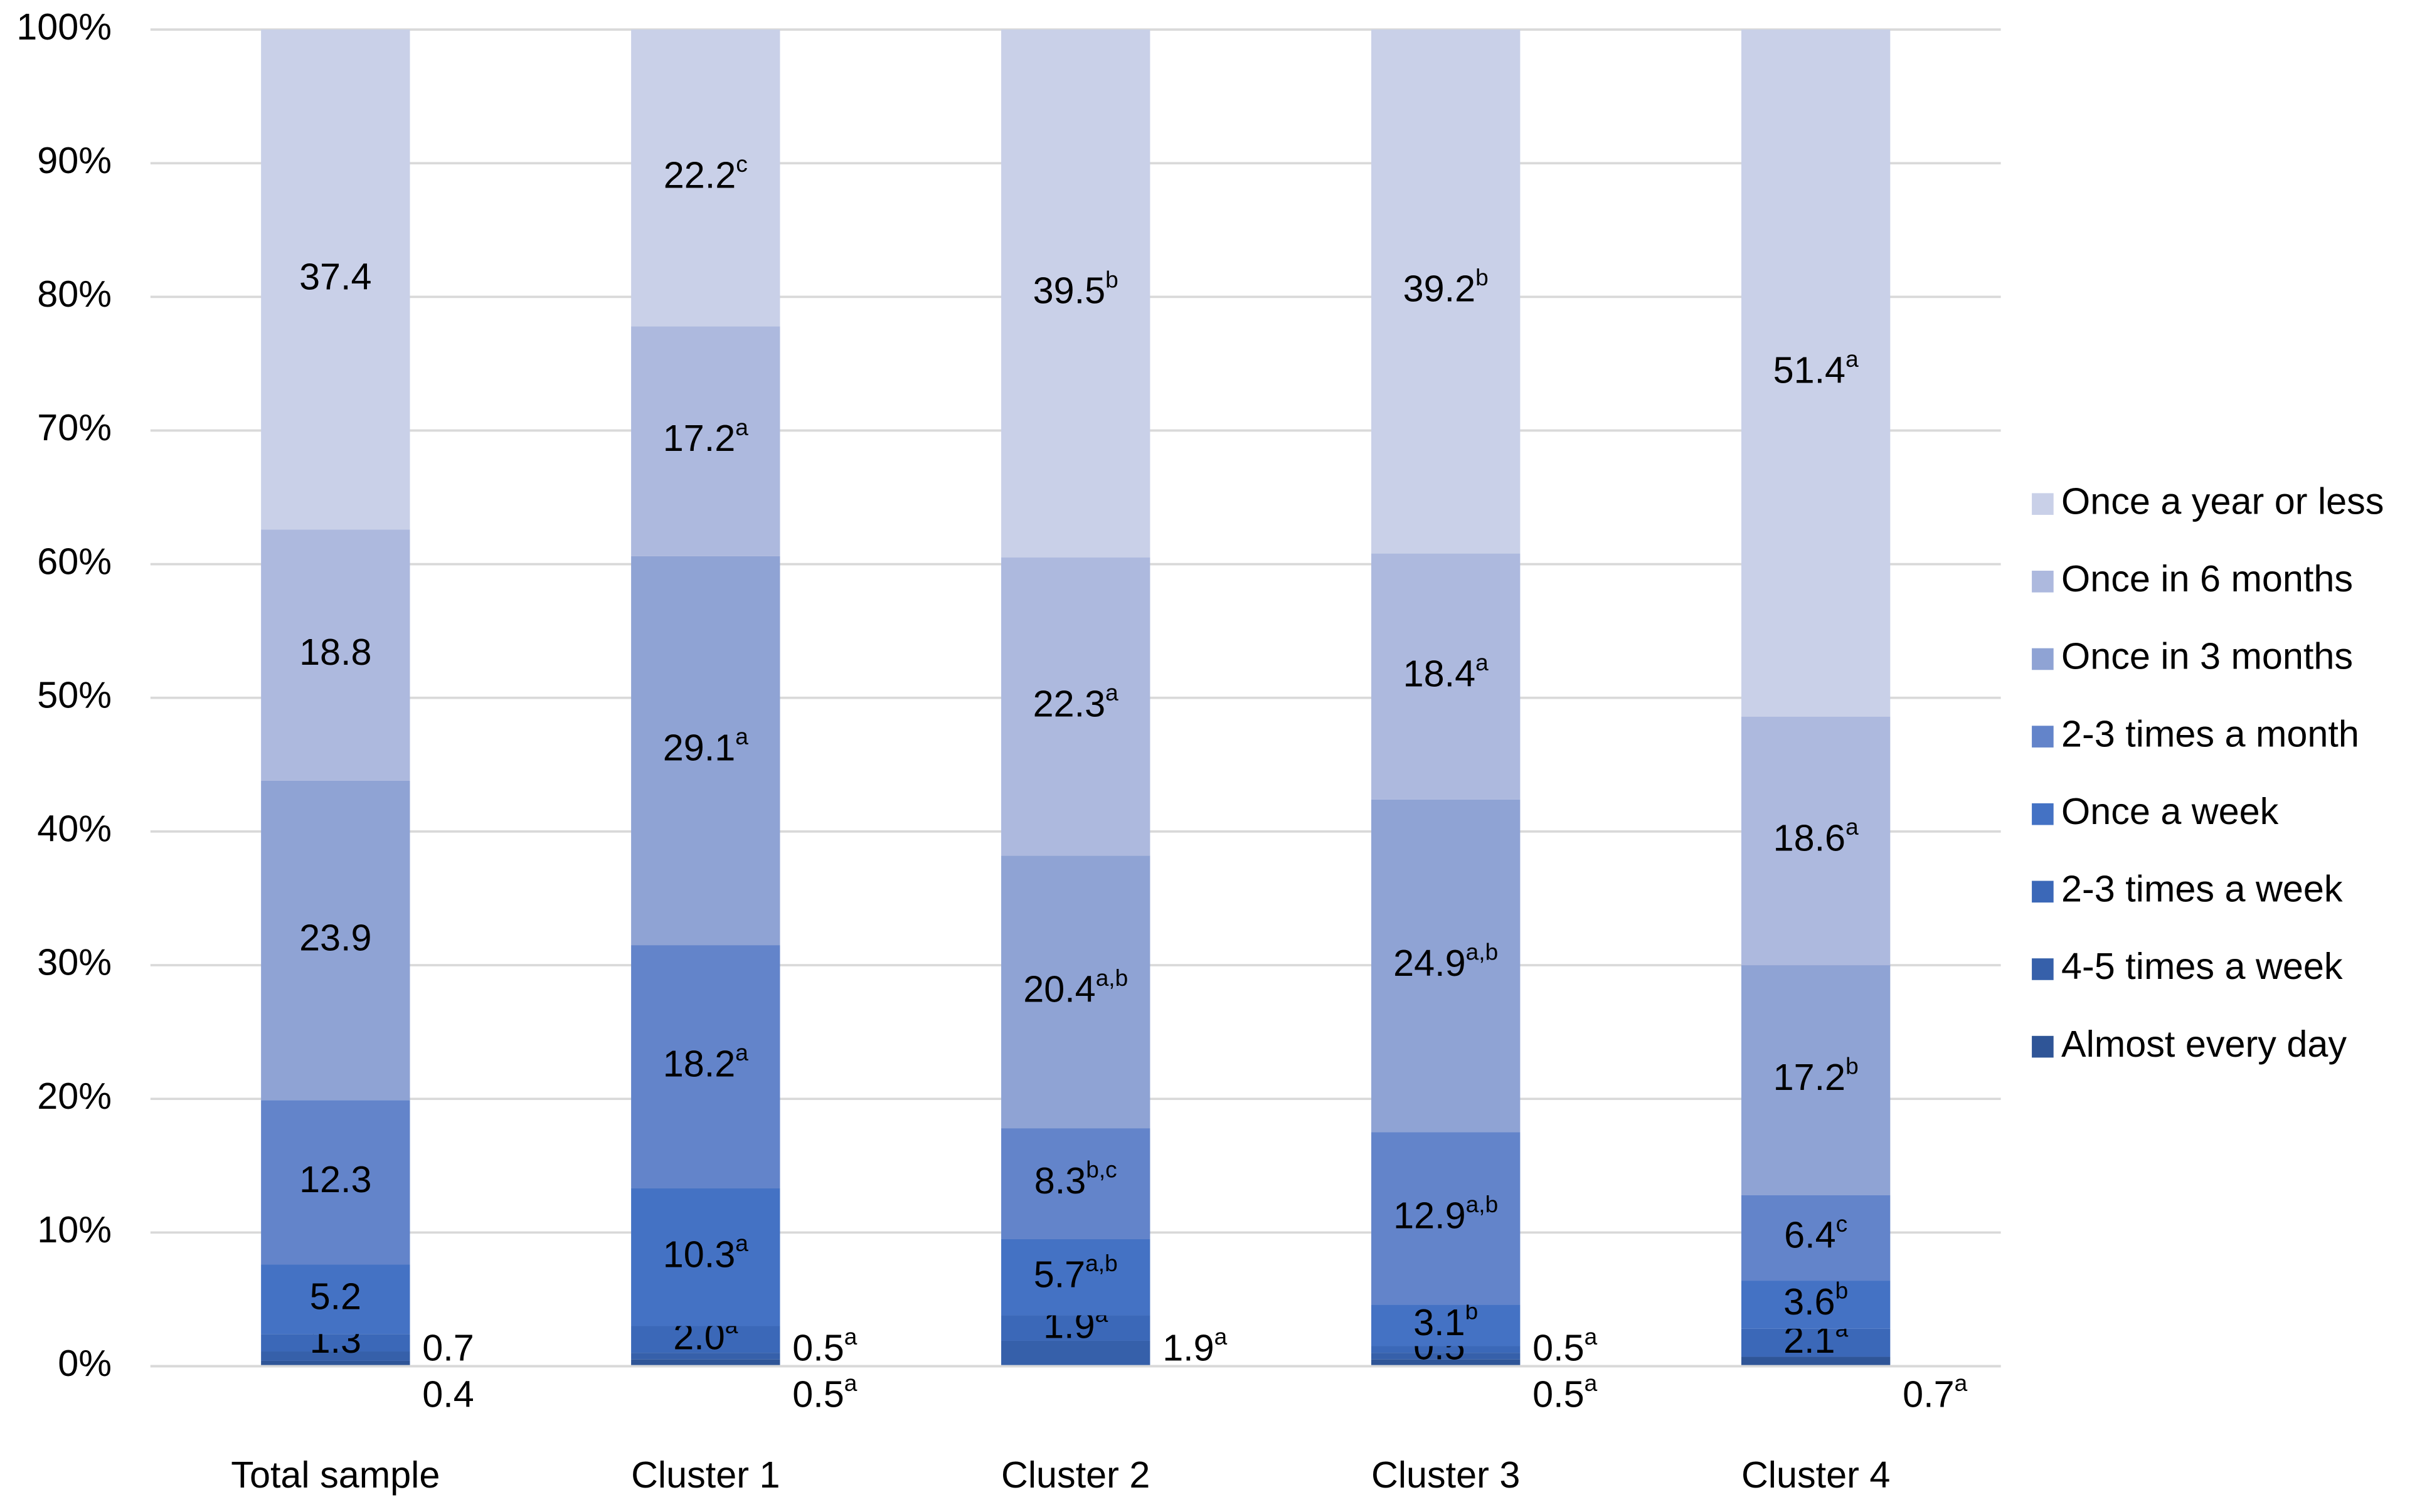 The image size is (2432, 1512). I want to click on legend-label: 2-3 times a month, so click(2210, 733).